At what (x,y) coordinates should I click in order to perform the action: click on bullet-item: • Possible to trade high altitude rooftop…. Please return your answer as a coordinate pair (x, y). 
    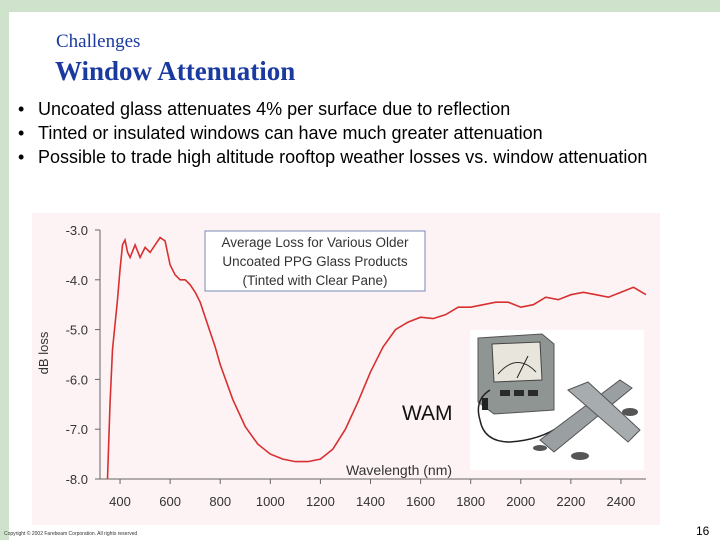
    Looking at the image, I should click on (356, 157).